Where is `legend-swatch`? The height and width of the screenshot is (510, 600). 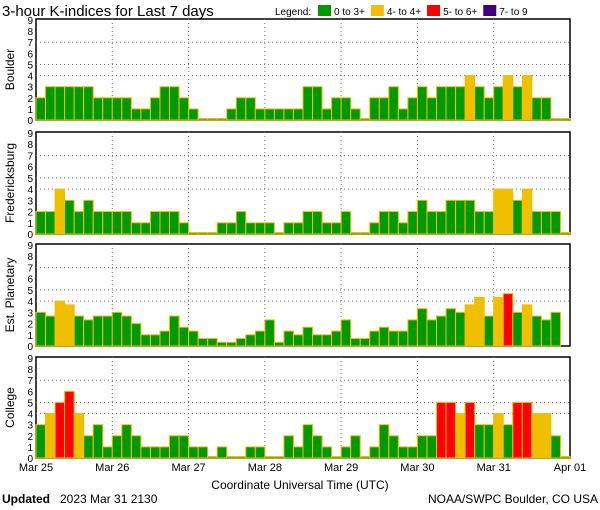 legend-swatch is located at coordinates (434, 10).